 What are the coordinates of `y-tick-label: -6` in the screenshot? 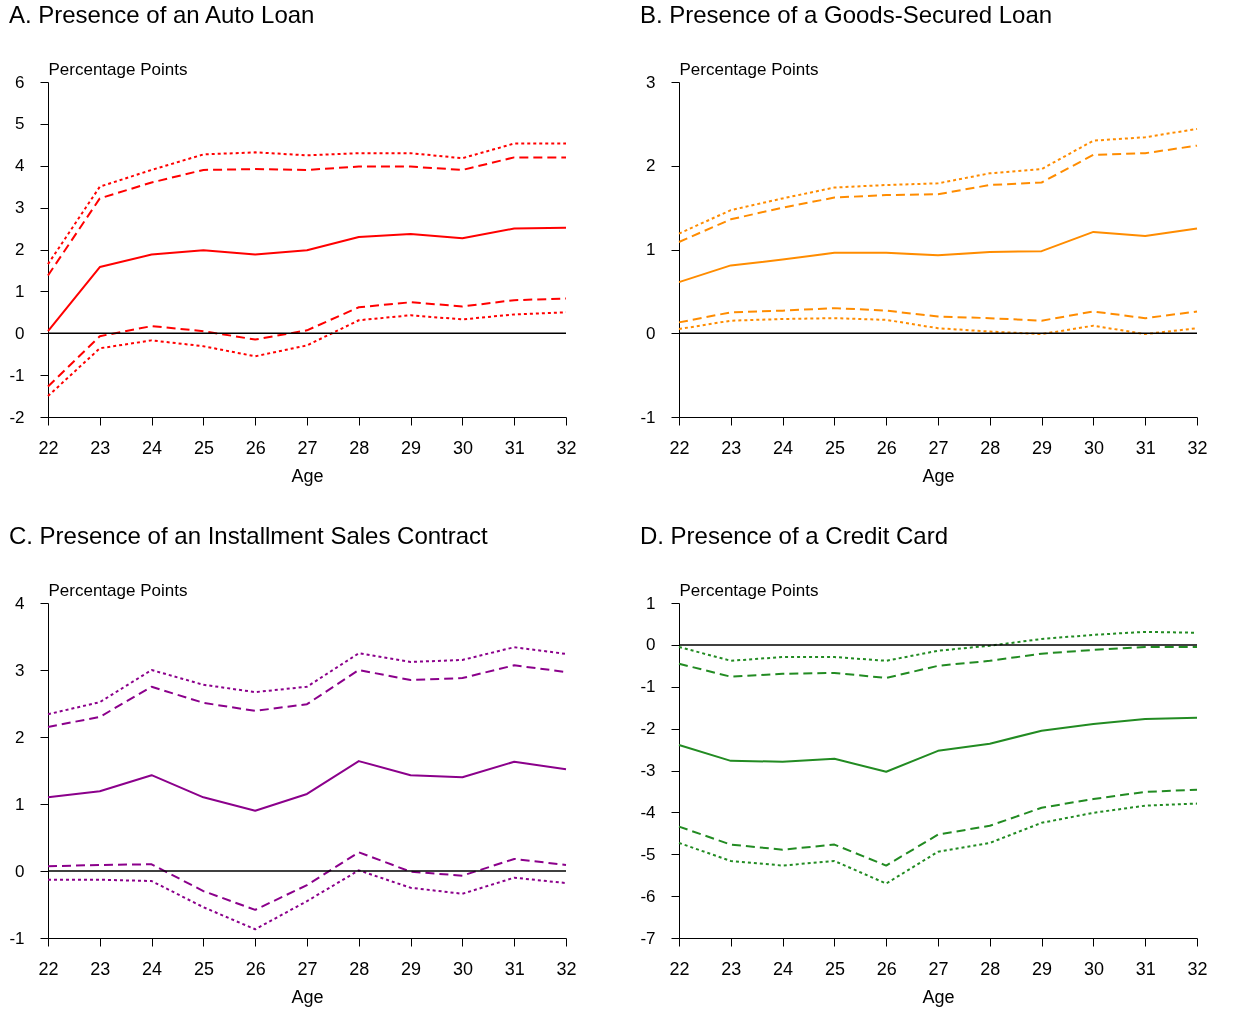 It's located at (648, 896).